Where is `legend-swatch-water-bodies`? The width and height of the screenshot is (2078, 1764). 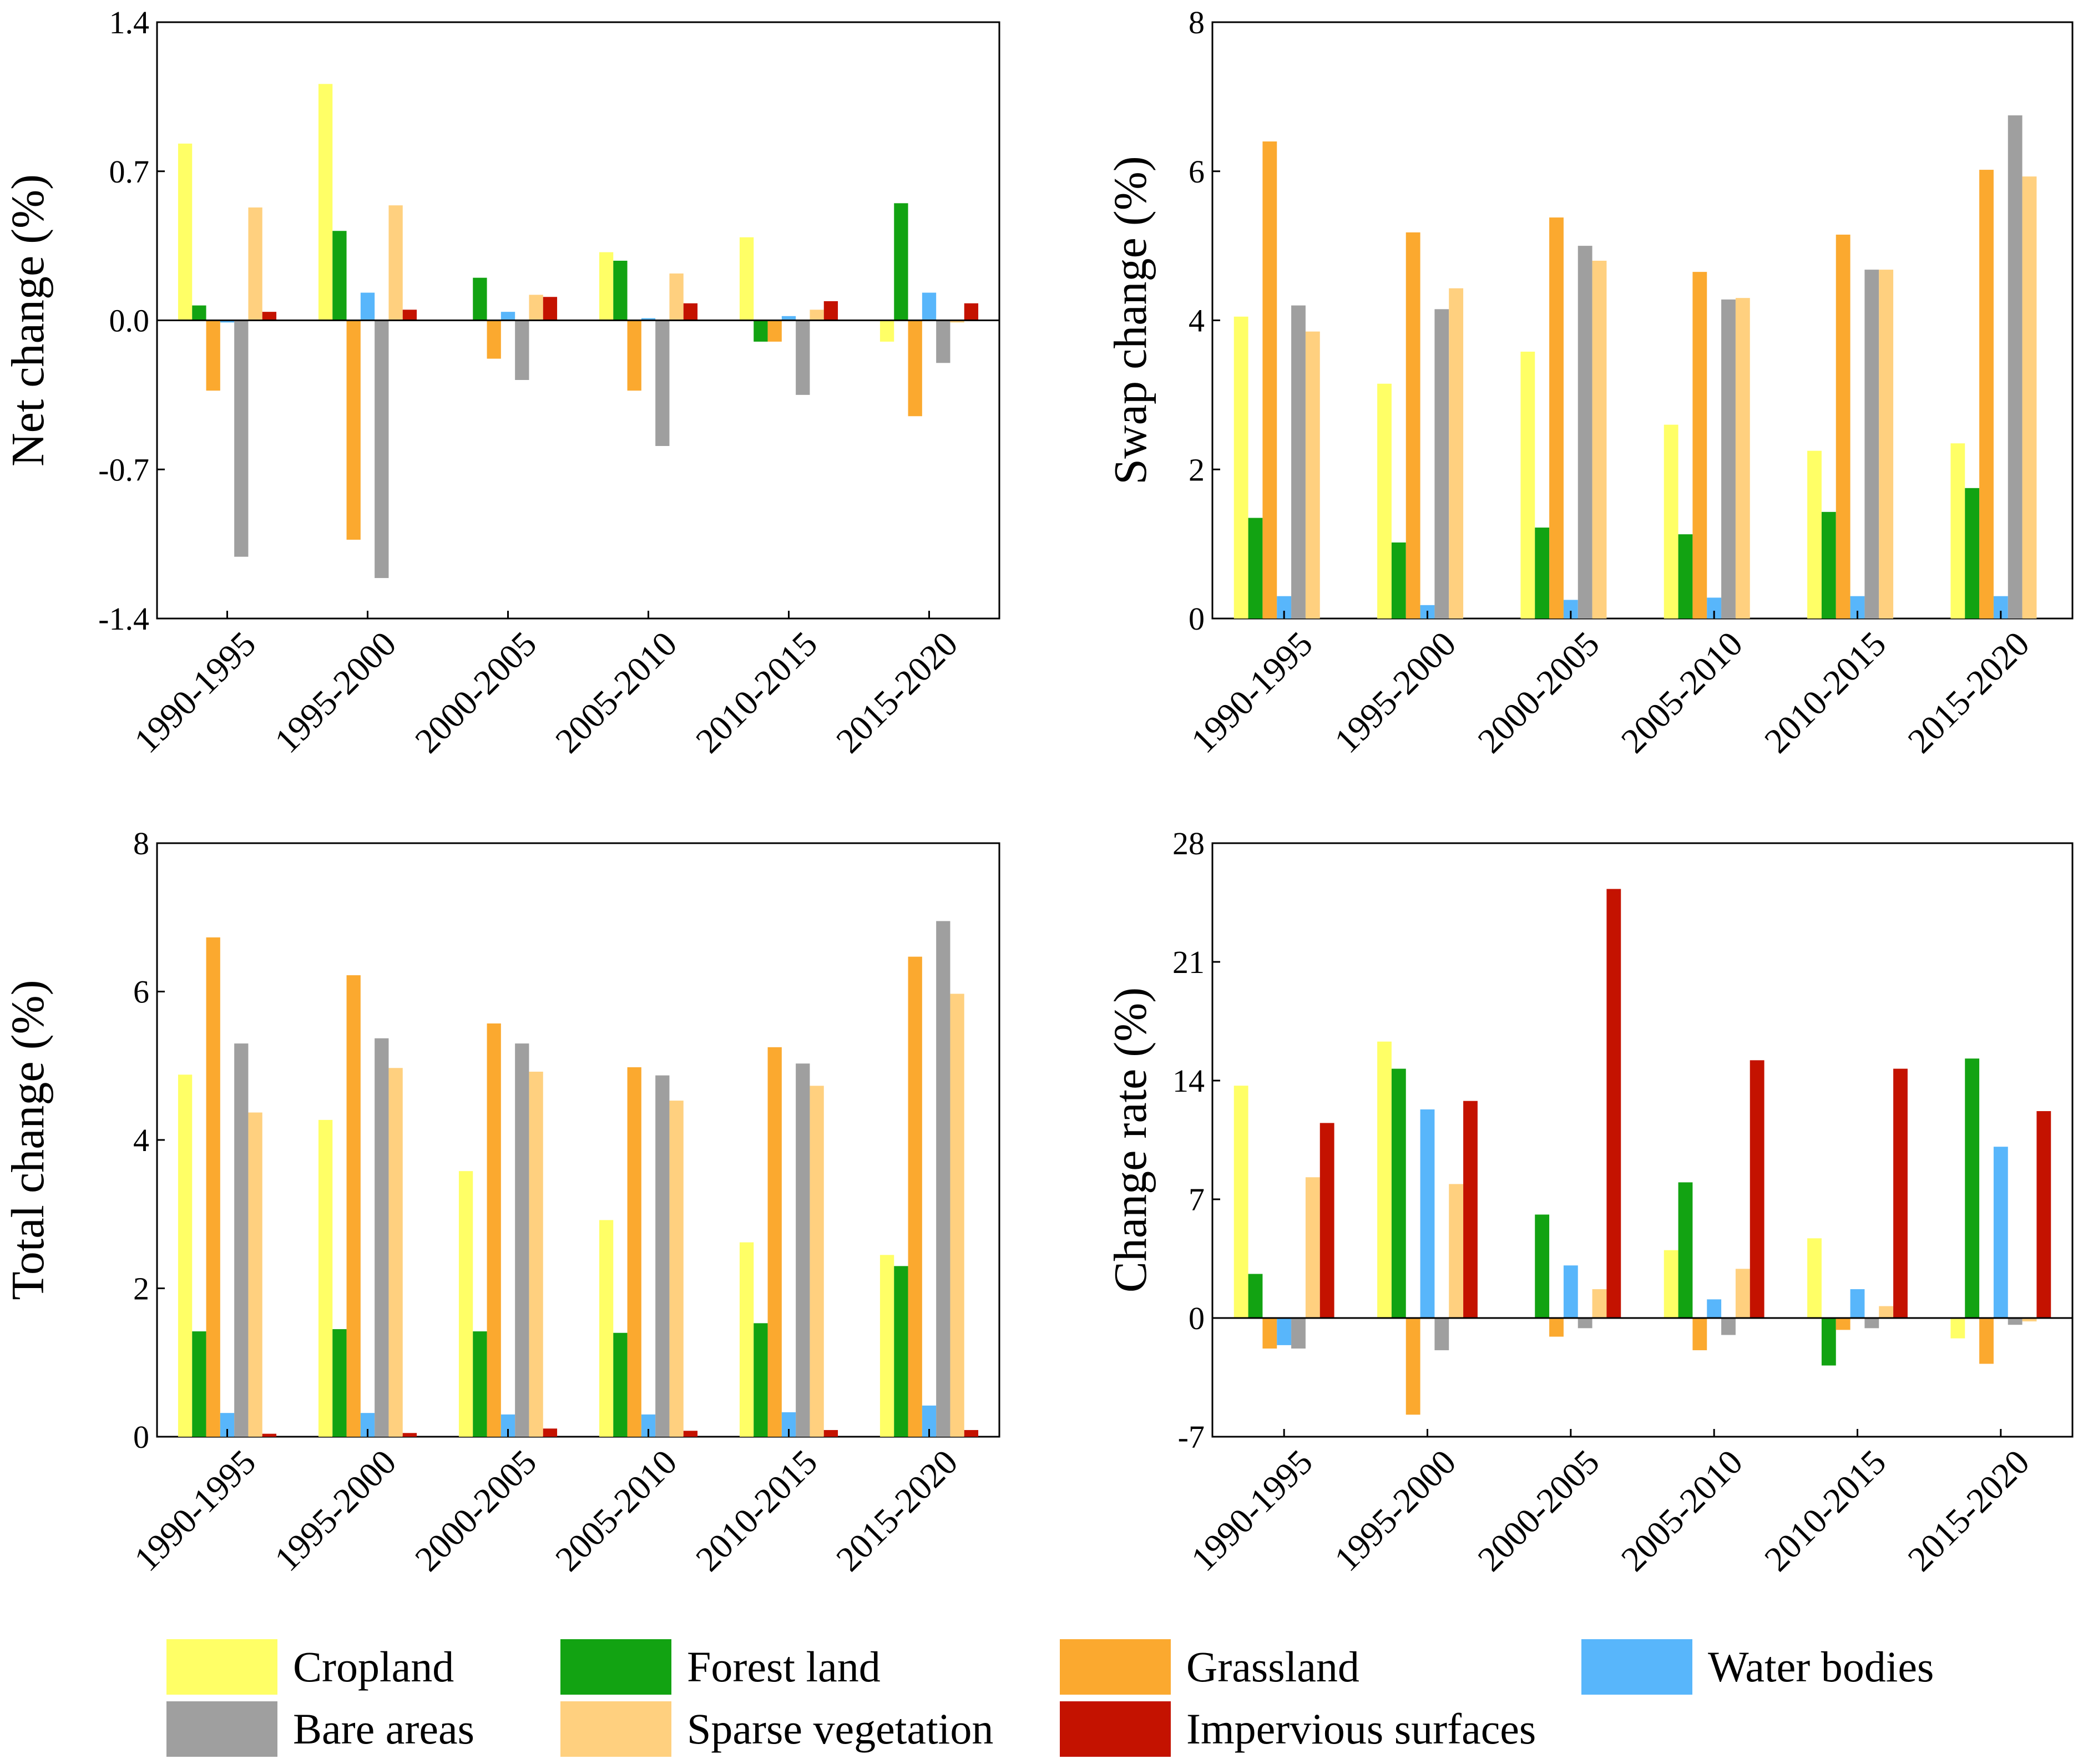
legend-swatch-water-bodies is located at coordinates (1636, 1667).